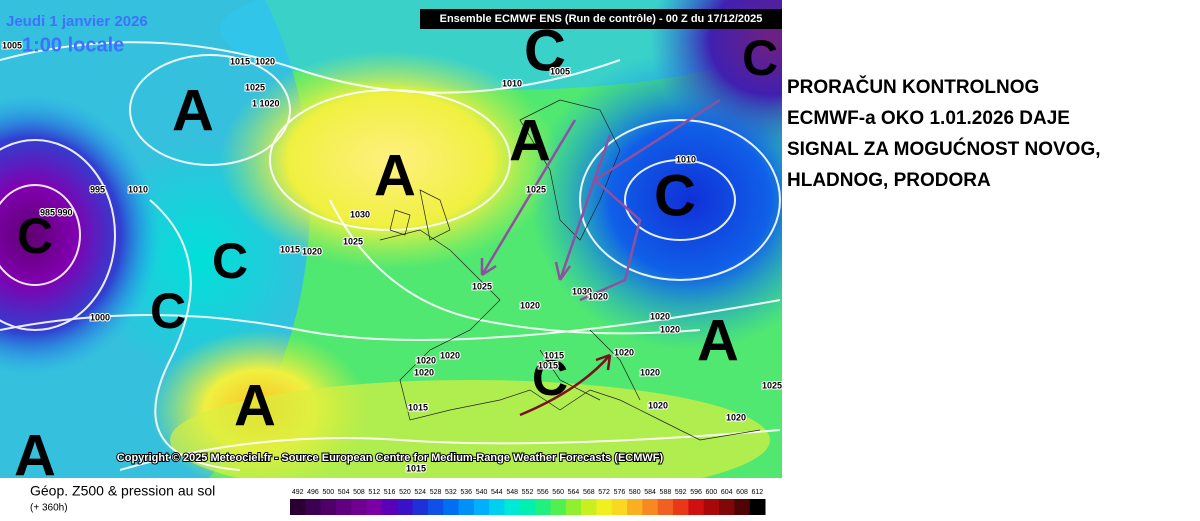 This screenshot has height=521, width=1200. I want to click on scale-label: 548, so click(512, 492).